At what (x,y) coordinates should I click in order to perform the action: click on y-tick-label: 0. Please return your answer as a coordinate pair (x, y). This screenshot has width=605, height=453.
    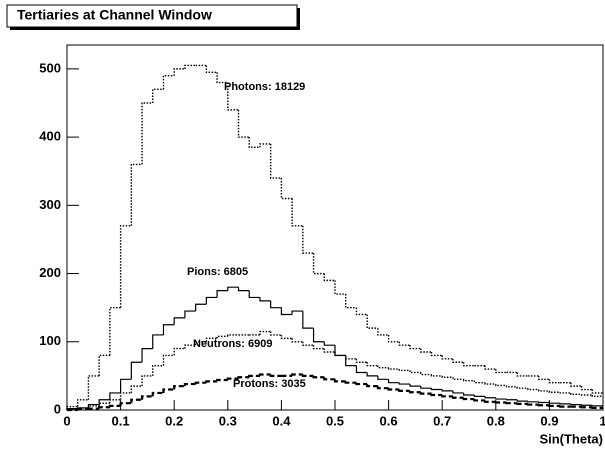
    Looking at the image, I should click on (57, 408).